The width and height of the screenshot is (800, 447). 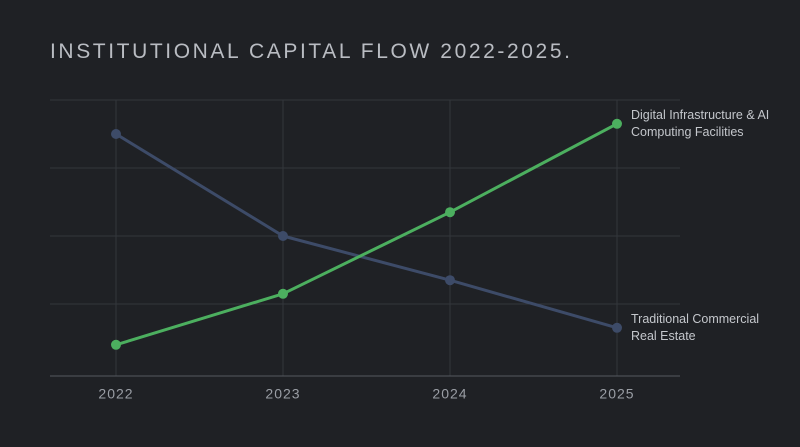 I want to click on x-tick-label: 2023, so click(x=282, y=394).